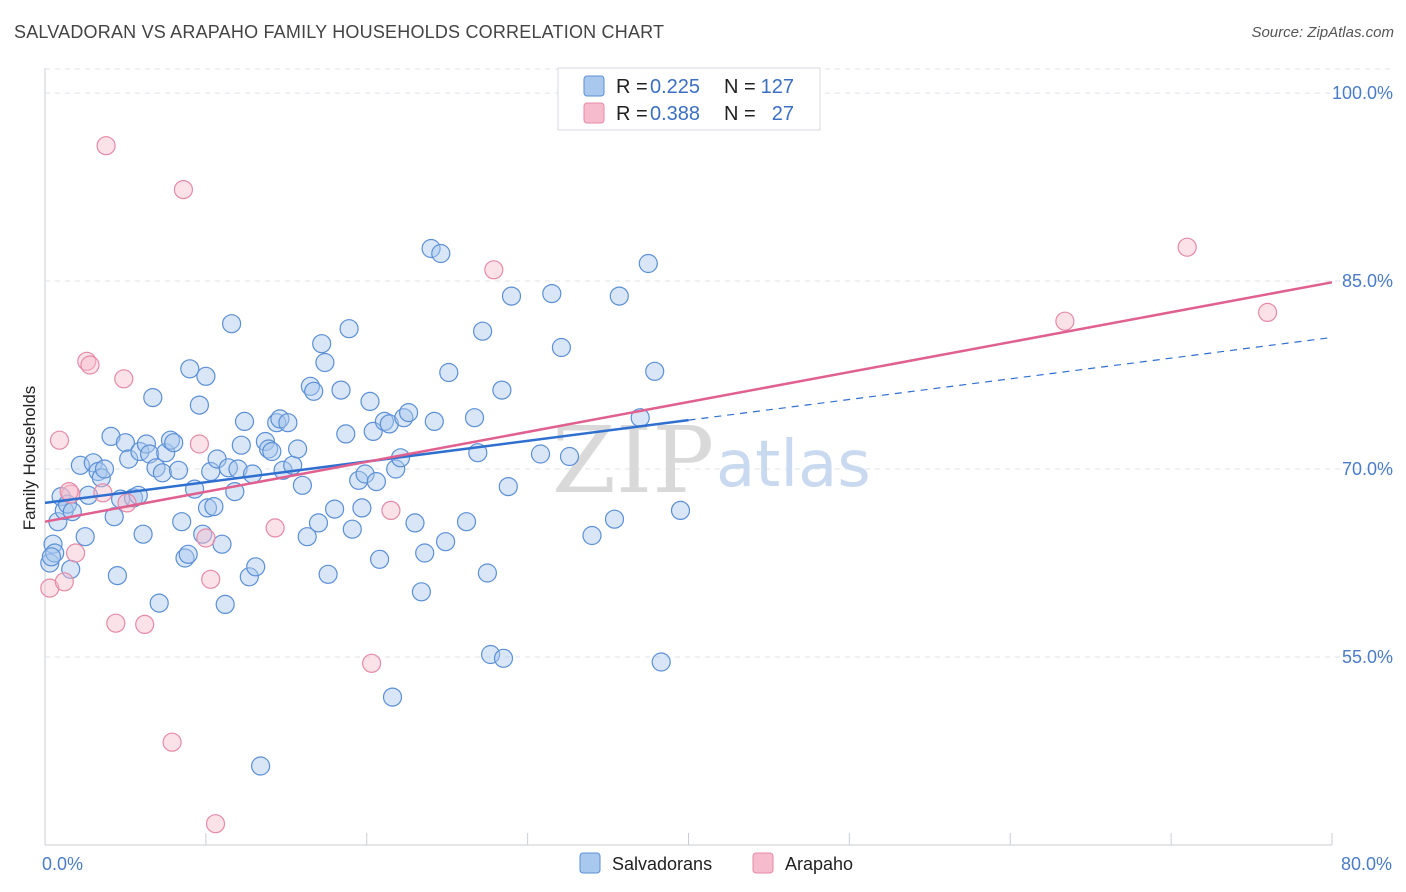 The width and height of the screenshot is (1406, 892). What do you see at coordinates (1362, 93) in the screenshot?
I see `y-tick-label: 100.0%` at bounding box center [1362, 93].